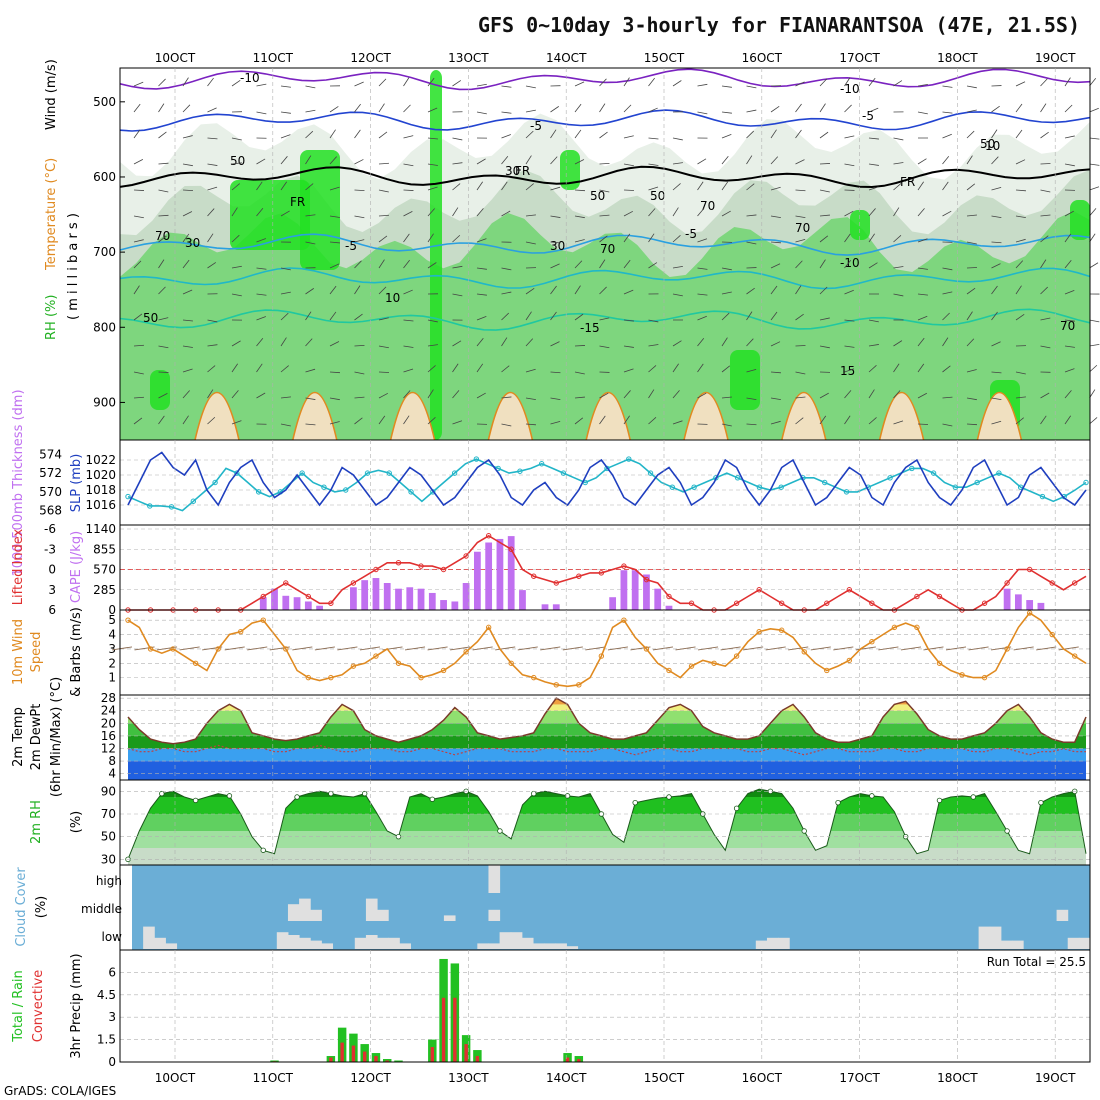 The width and height of the screenshot is (1100, 1100). What do you see at coordinates (76, 652) in the screenshot?
I see `wind-ylabel-c: & Barbs (m/s)` at bounding box center [76, 652].